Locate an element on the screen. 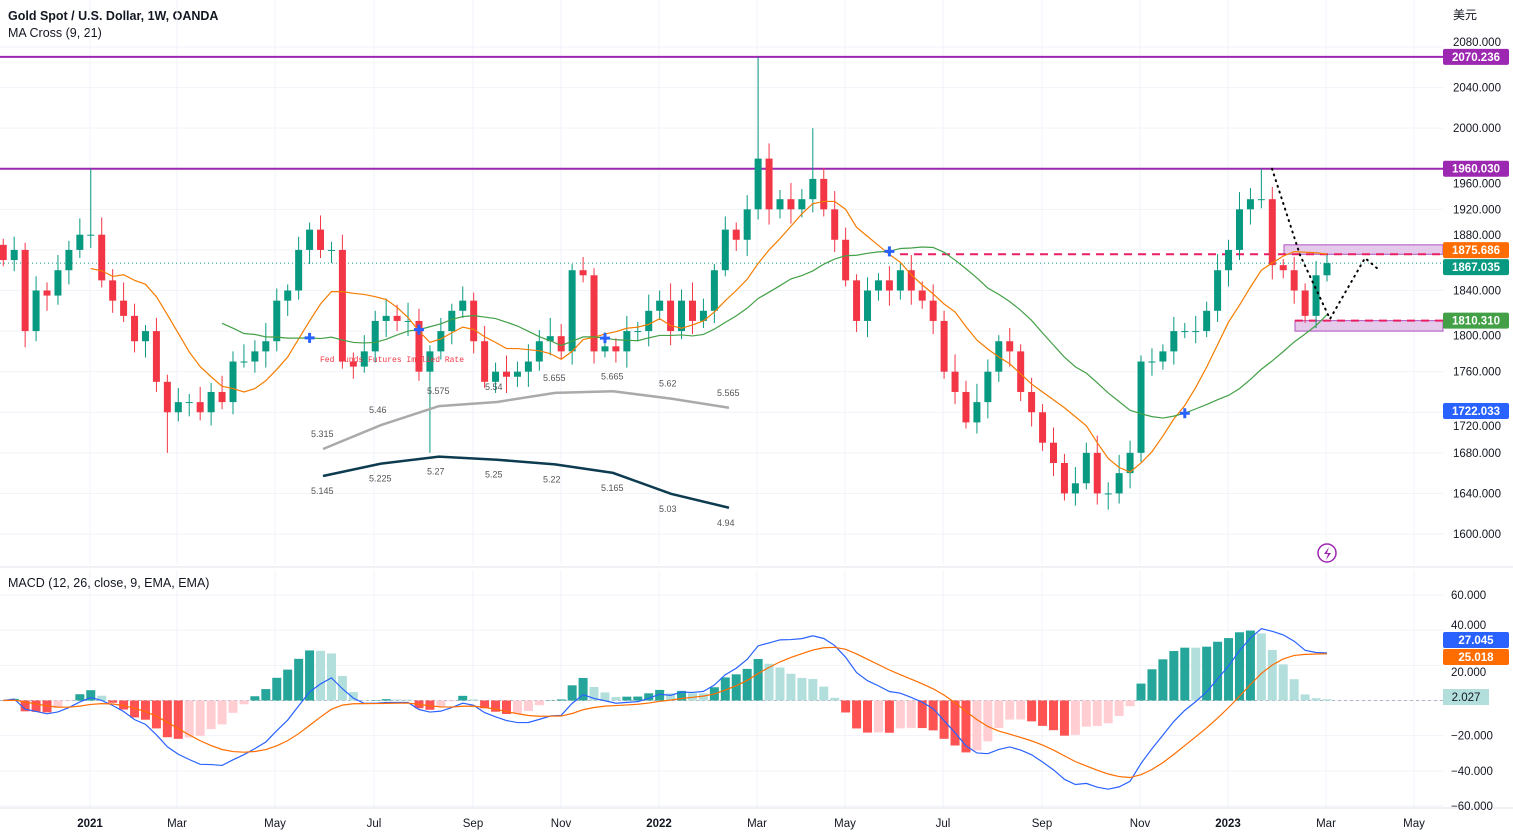 This screenshot has height=837, width=1513. indicator-label: MA Cross (9, 21) is located at coordinates (55, 33).